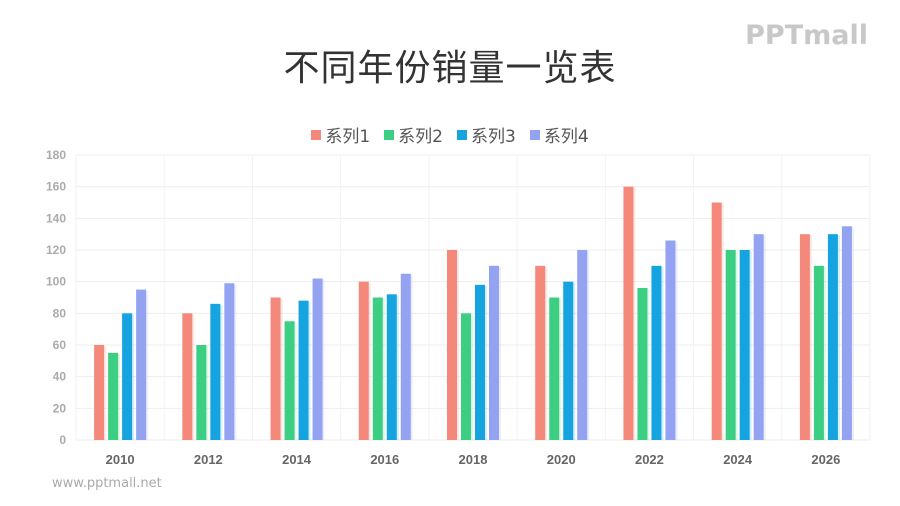  I want to click on bar-2026-series3, so click(832, 337).